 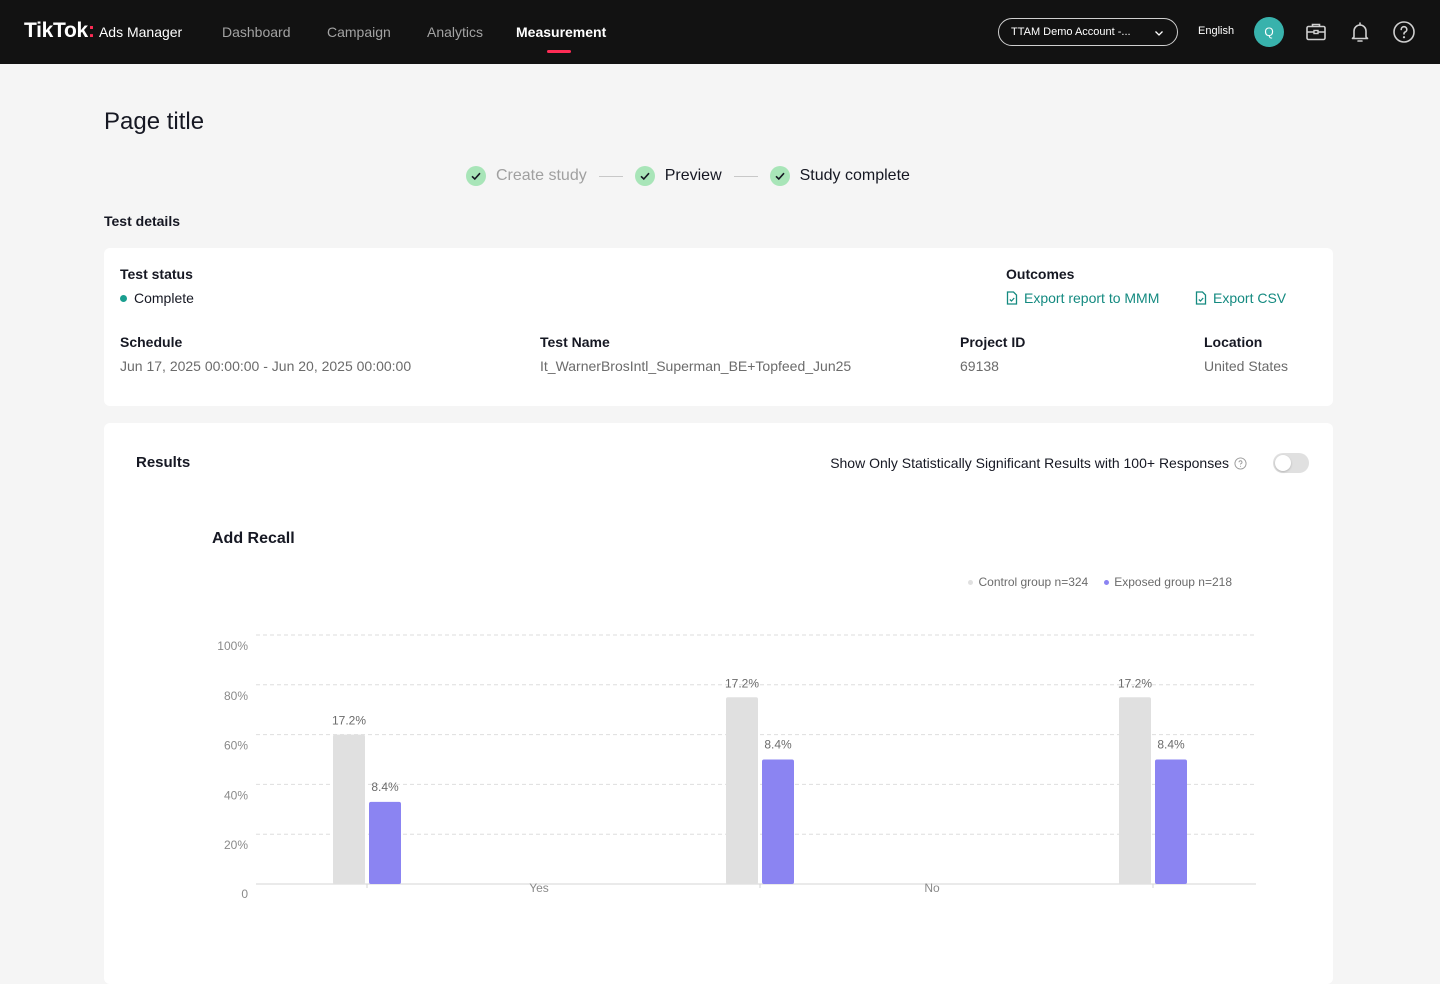 I want to click on step-study-complete: Study complete, so click(x=839, y=176).